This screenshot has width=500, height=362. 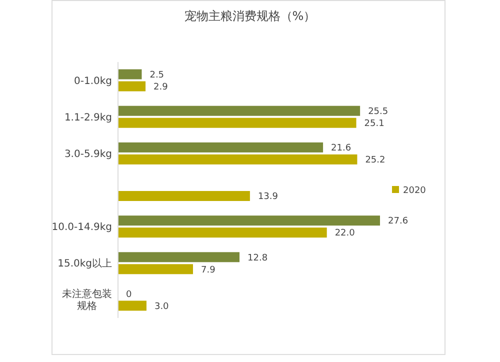 I want to click on data-label: 3.0, so click(x=162, y=307).